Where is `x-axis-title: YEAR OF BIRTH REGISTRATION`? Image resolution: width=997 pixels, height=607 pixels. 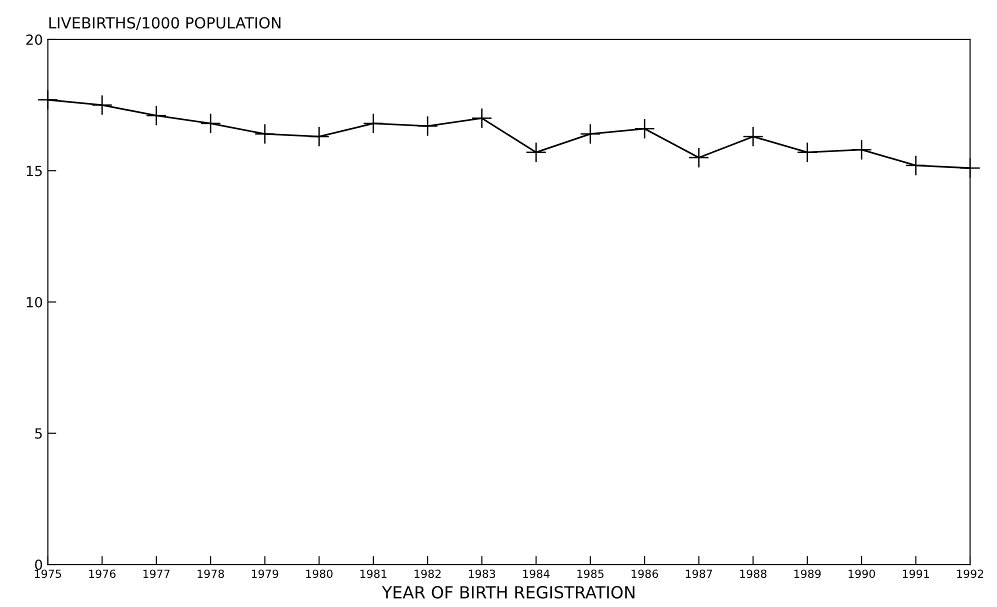 x-axis-title: YEAR OF BIRTH REGISTRATION is located at coordinates (508, 592).